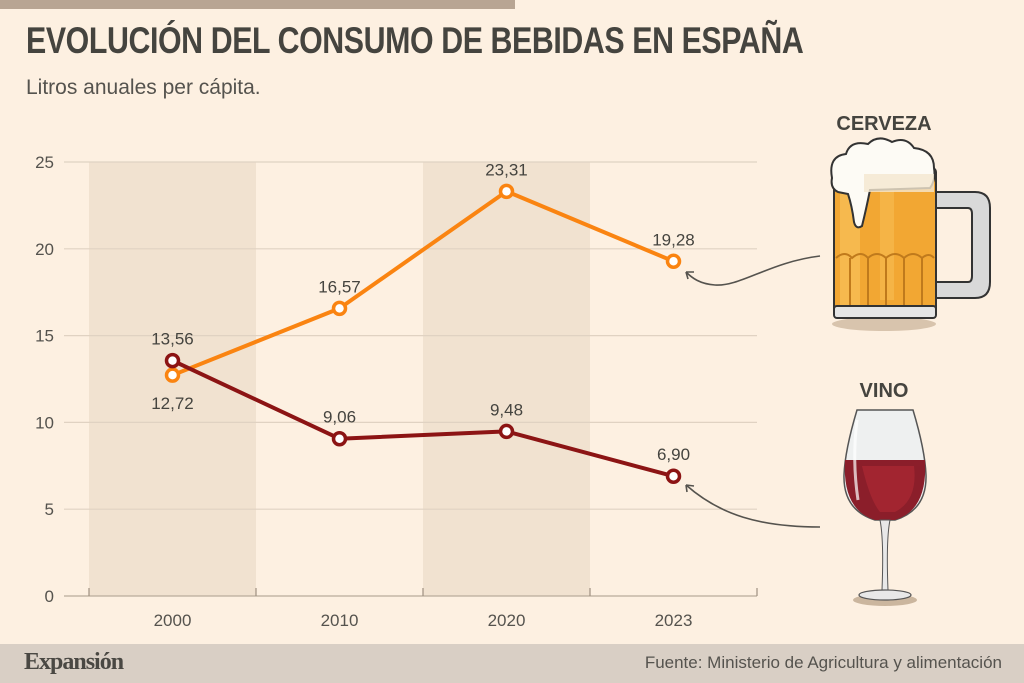  Describe the element at coordinates (507, 620) in the screenshot. I see `x-tick-label: 2020` at that location.